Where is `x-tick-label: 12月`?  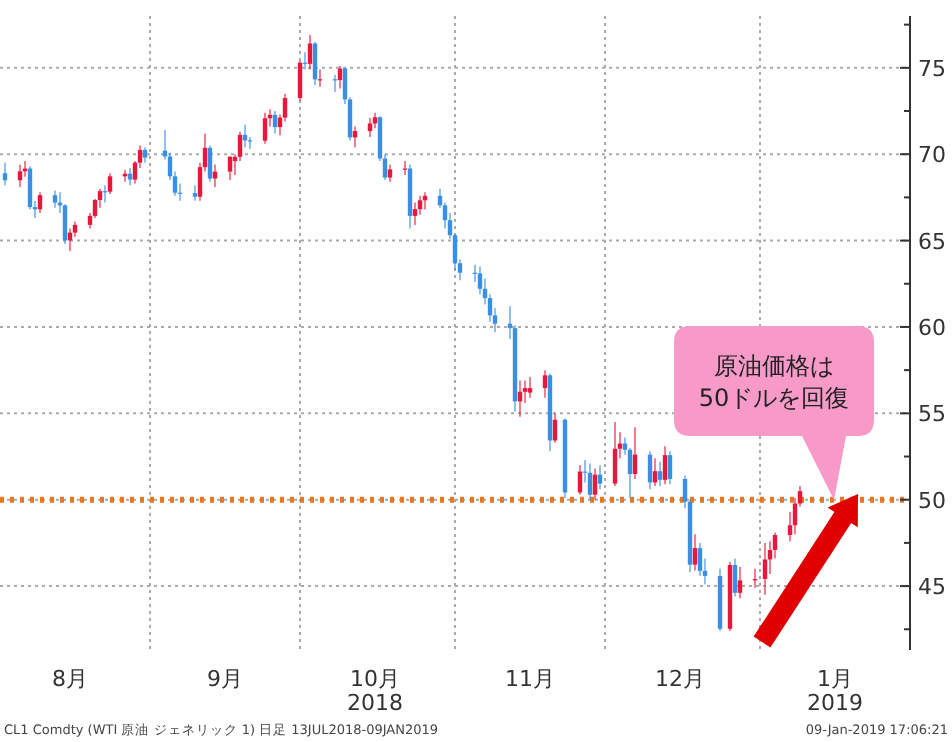
x-tick-label: 12月 is located at coordinates (680, 679).